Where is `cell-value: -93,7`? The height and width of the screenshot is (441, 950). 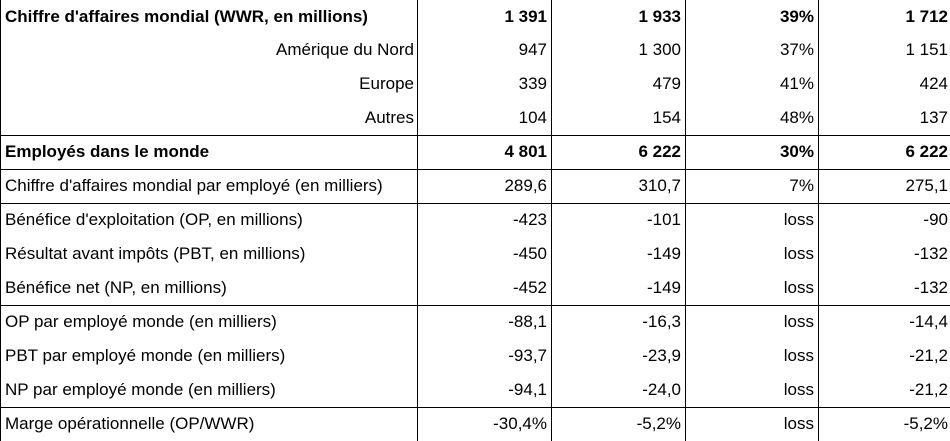 cell-value: -93,7 is located at coordinates (485, 356).